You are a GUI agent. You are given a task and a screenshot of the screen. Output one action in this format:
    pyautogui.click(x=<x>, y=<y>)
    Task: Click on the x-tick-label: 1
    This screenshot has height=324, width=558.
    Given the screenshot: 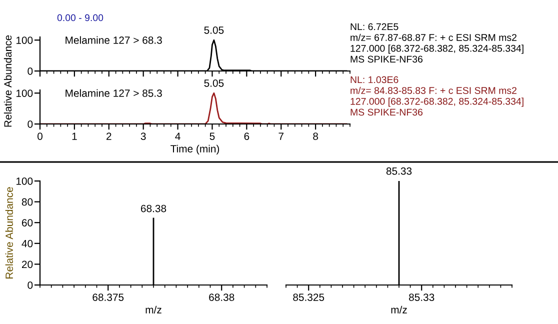 What is the action you would take?
    pyautogui.click(x=74, y=136)
    